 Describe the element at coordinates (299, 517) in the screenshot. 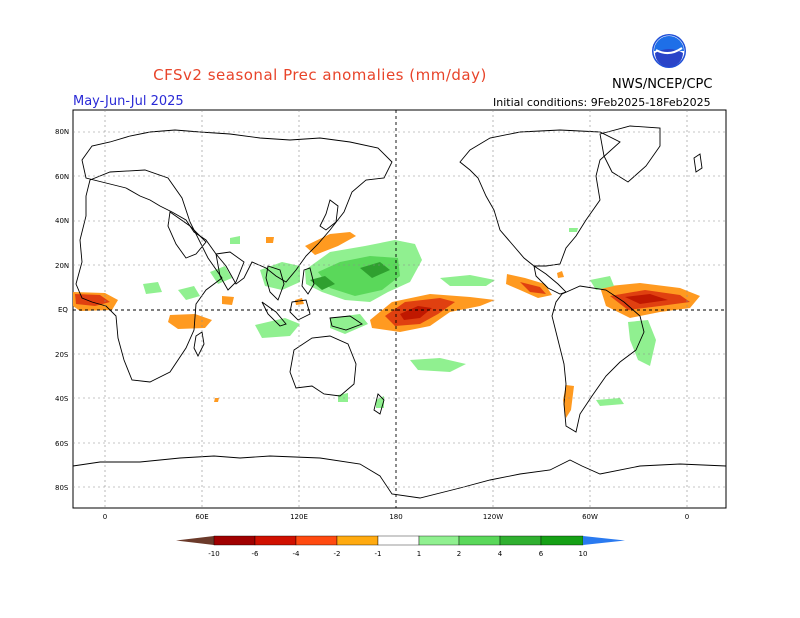

I see `lon-label: 120E` at that location.